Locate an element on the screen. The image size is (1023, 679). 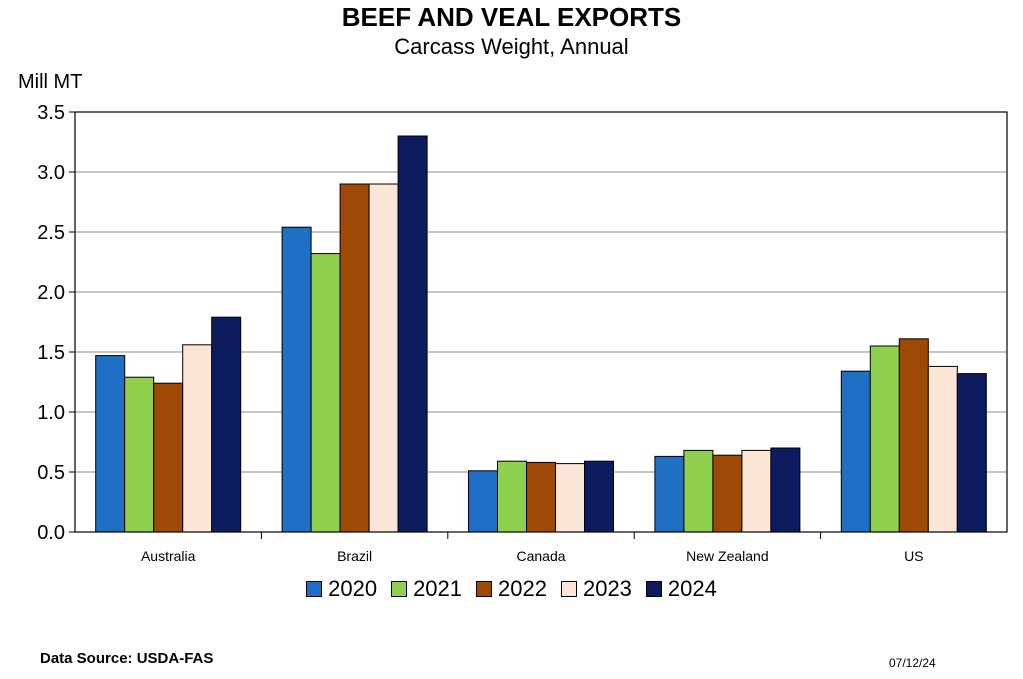
data-source: Data Source: USDA-FAS is located at coordinates (127, 658).